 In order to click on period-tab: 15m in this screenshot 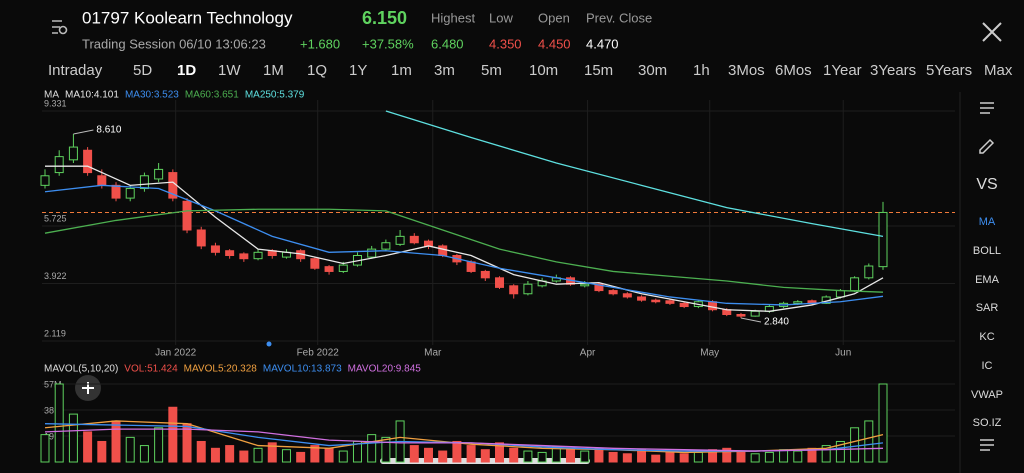, I will do `click(598, 70)`.